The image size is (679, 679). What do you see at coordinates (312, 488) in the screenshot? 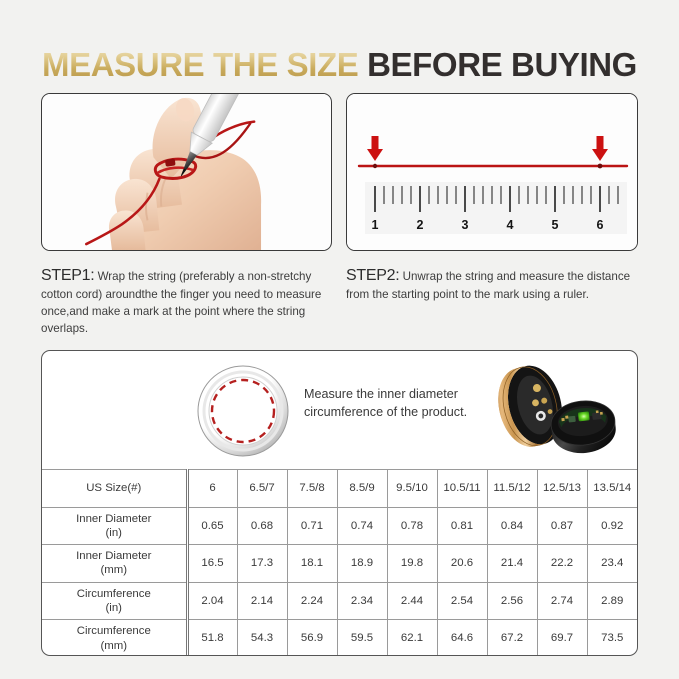
I see `data-cell: 7.5/8` at bounding box center [312, 488].